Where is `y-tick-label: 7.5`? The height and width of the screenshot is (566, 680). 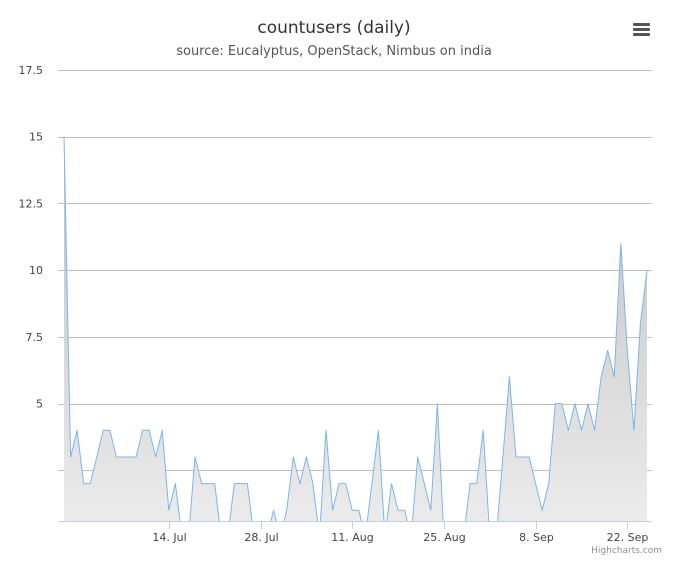 y-tick-label: 7.5 is located at coordinates (35, 337).